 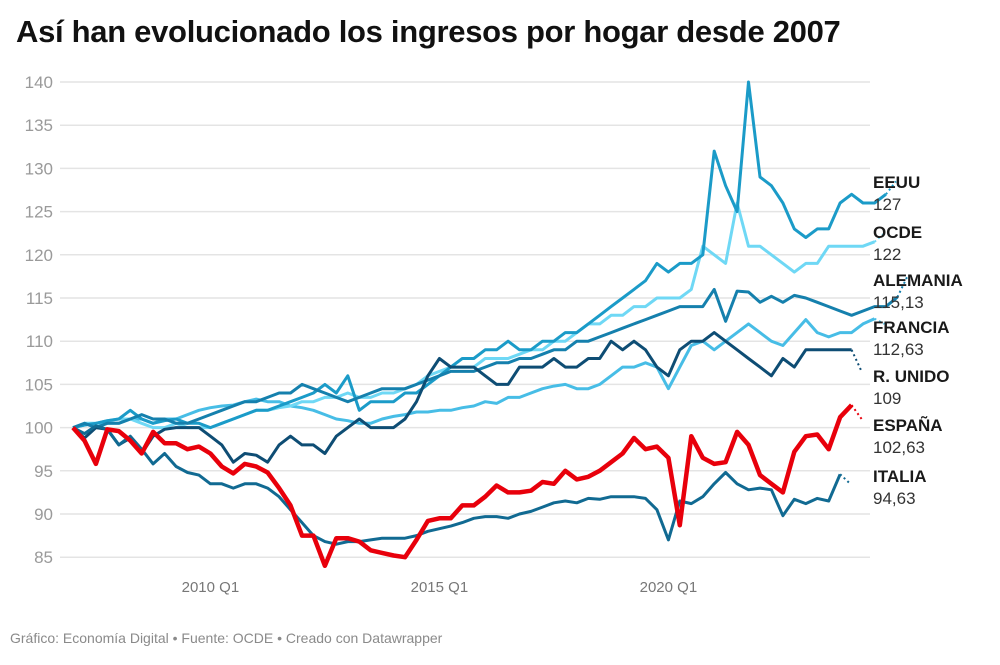 What do you see at coordinates (39, 341) in the screenshot?
I see `y-tick-label: 110` at bounding box center [39, 341].